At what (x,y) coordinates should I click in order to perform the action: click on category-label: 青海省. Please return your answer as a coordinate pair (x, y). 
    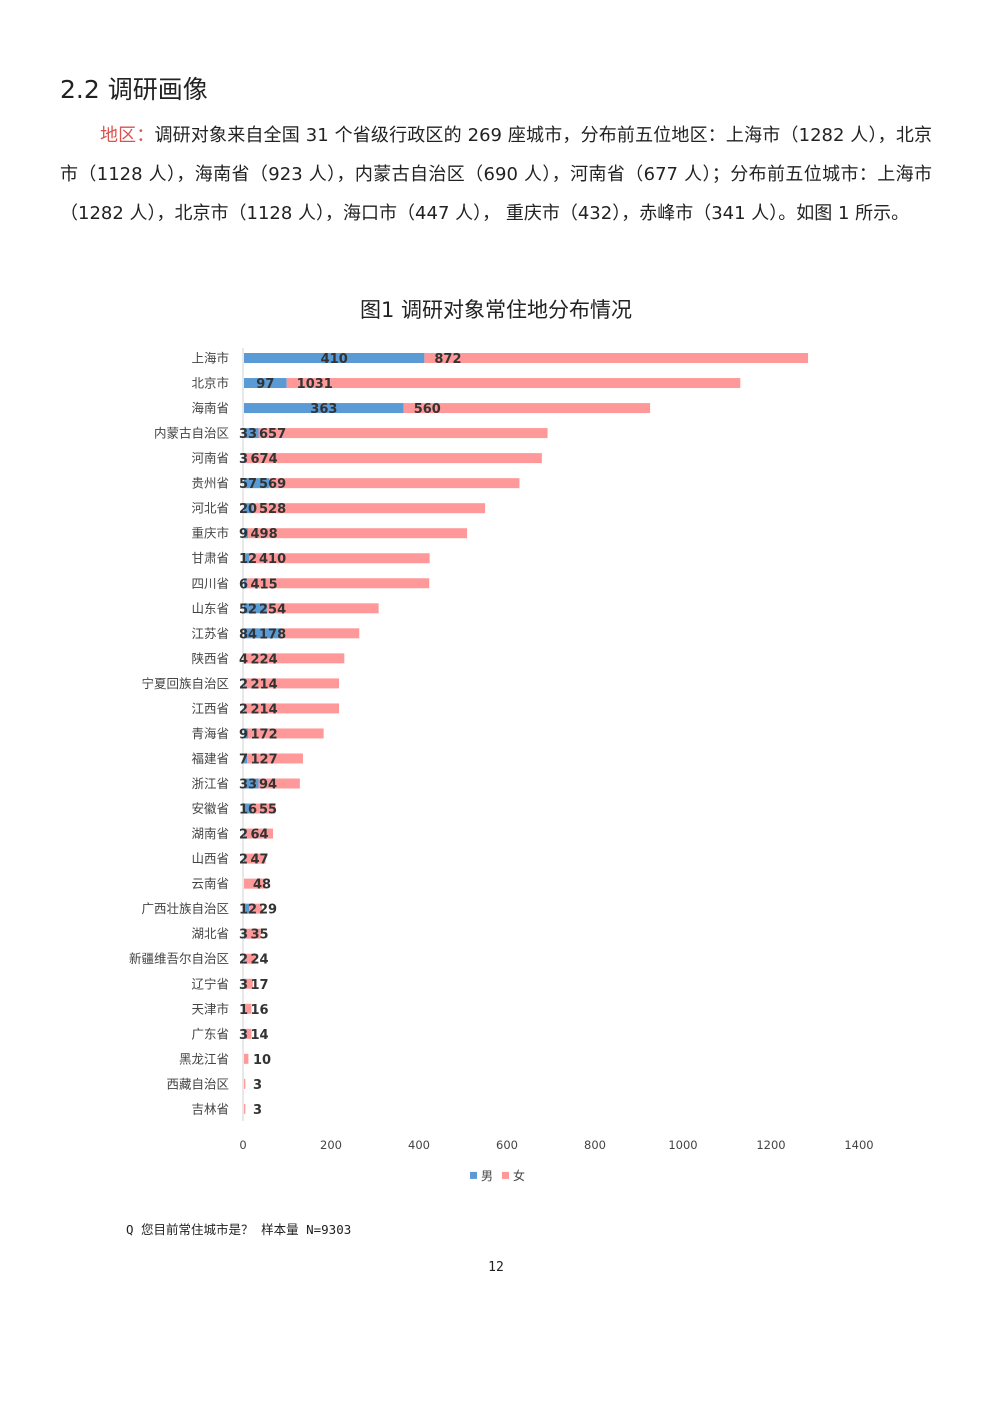
    Looking at the image, I should click on (210, 733).